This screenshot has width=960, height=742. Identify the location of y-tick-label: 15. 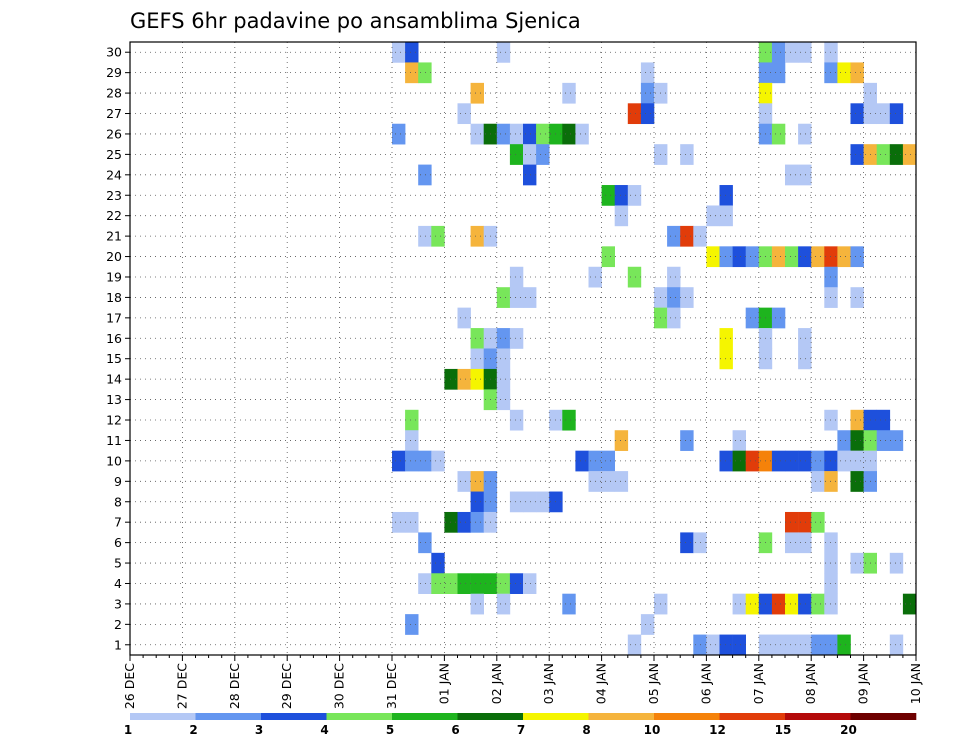
(114, 358).